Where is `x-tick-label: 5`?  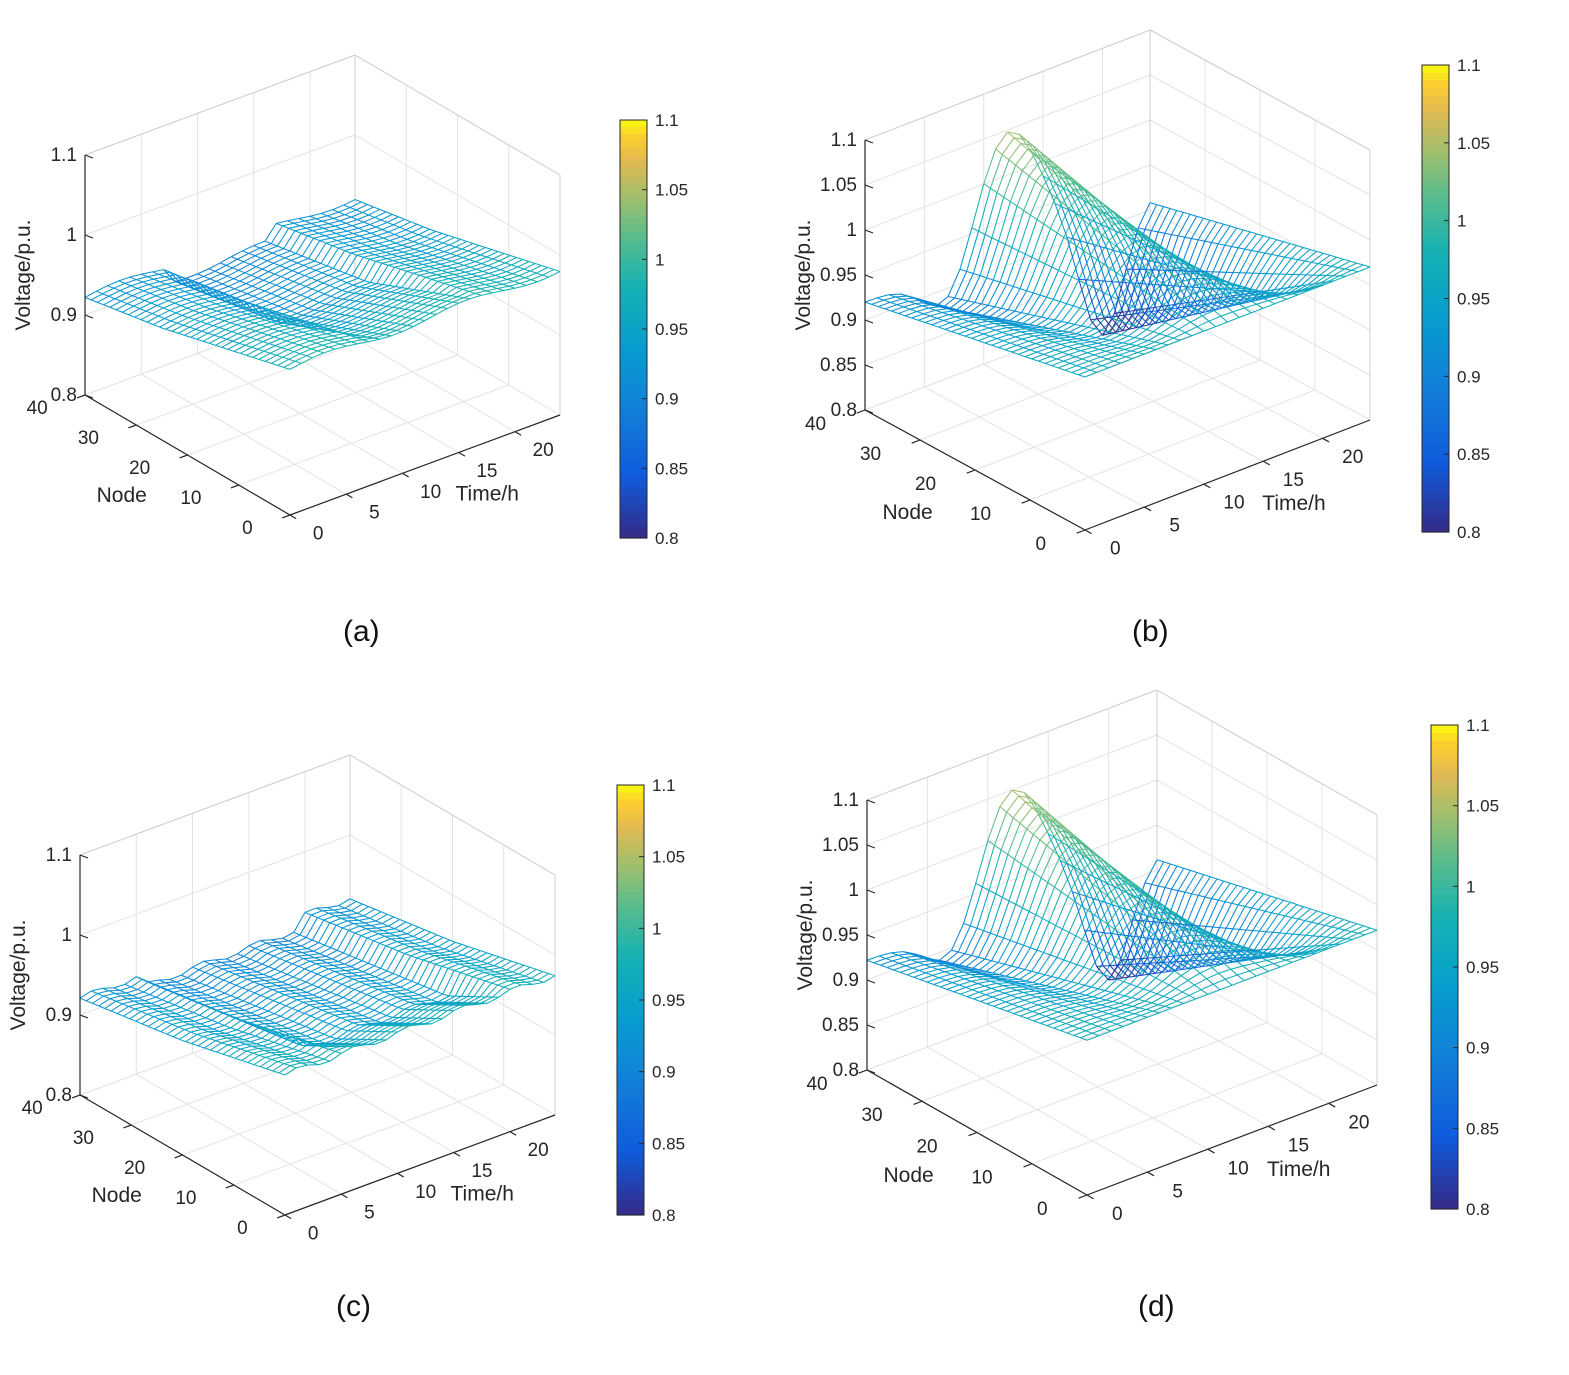
x-tick-label: 5 is located at coordinates (374, 513).